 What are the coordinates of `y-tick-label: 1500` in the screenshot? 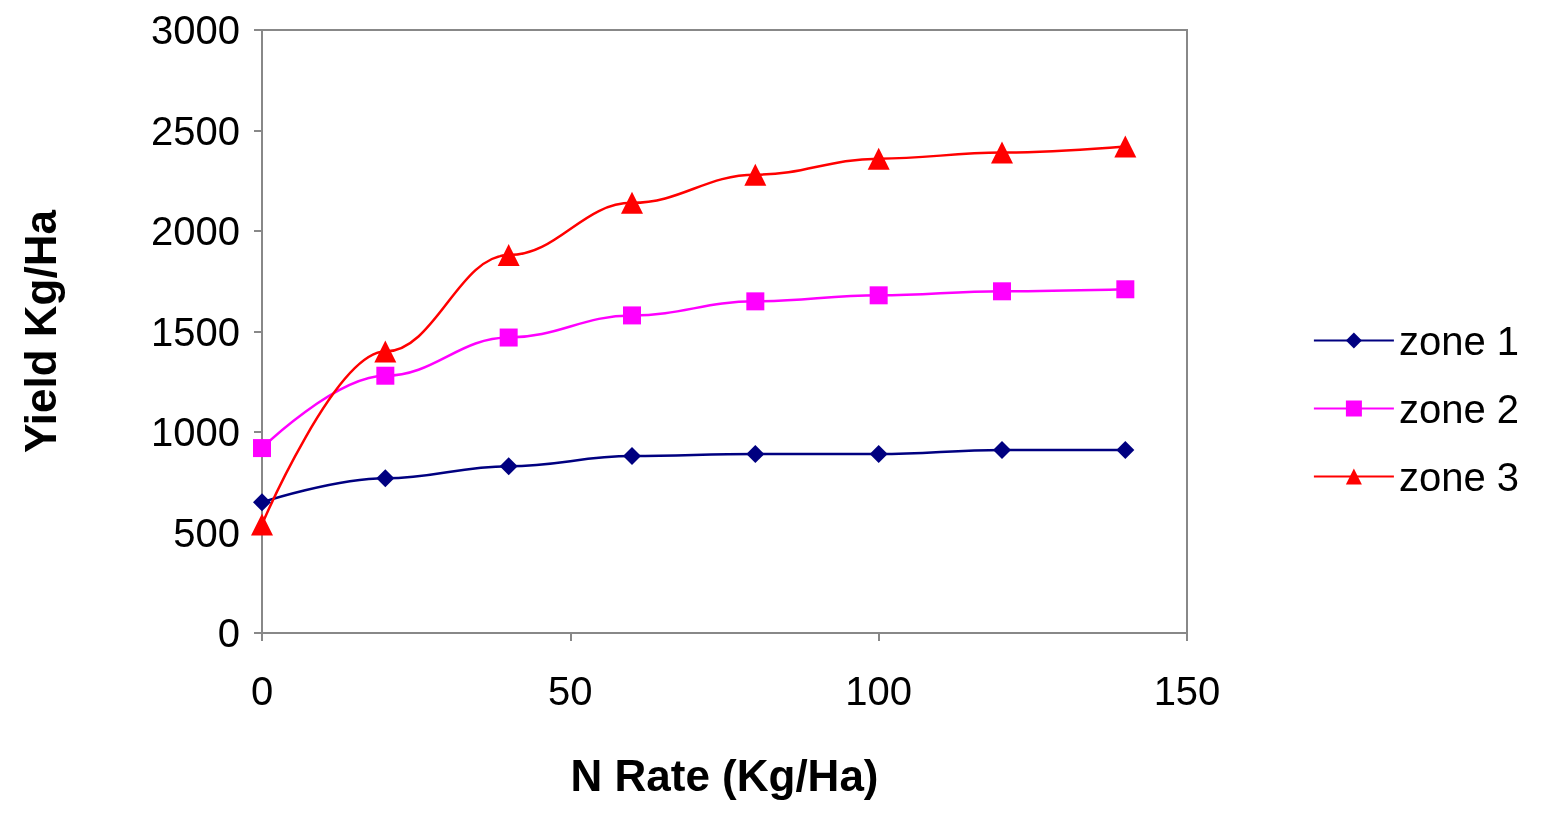 It's located at (195, 331).